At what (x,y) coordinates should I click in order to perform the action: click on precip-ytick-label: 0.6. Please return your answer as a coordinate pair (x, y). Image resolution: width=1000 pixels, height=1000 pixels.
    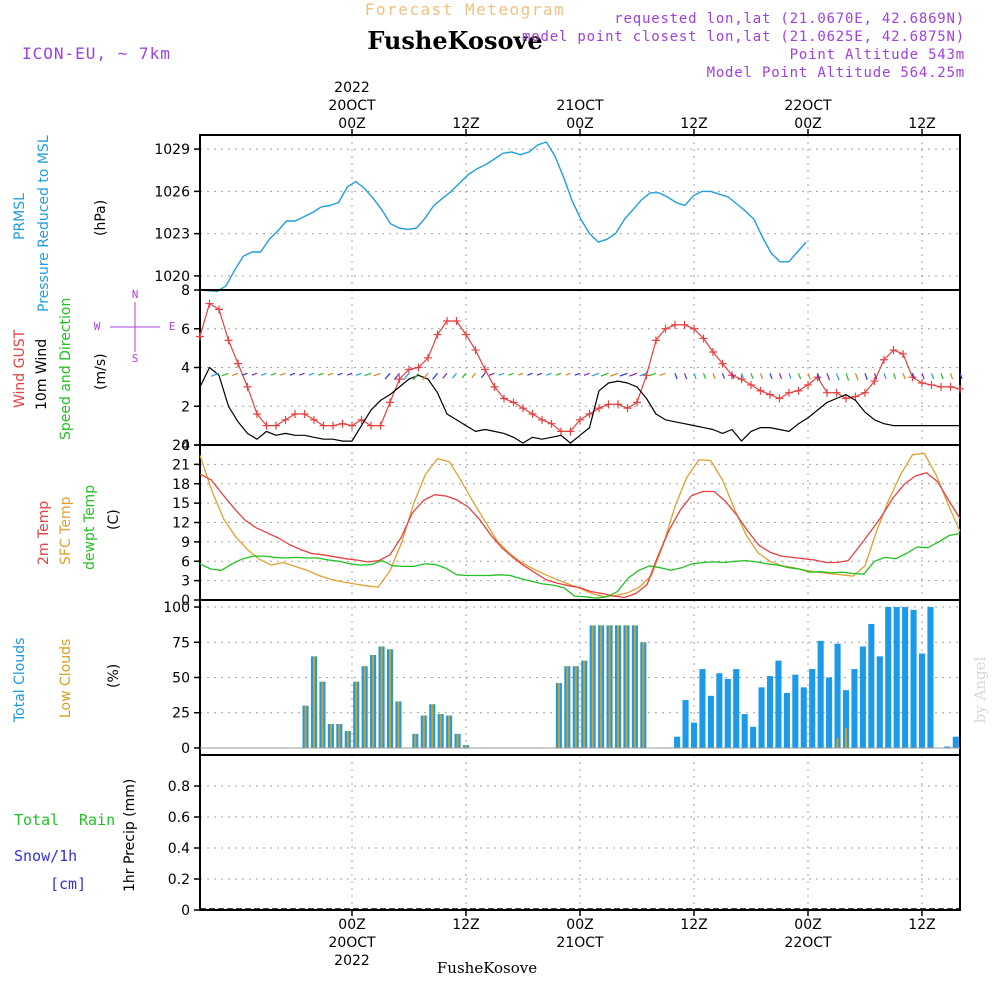
    Looking at the image, I should click on (179, 818).